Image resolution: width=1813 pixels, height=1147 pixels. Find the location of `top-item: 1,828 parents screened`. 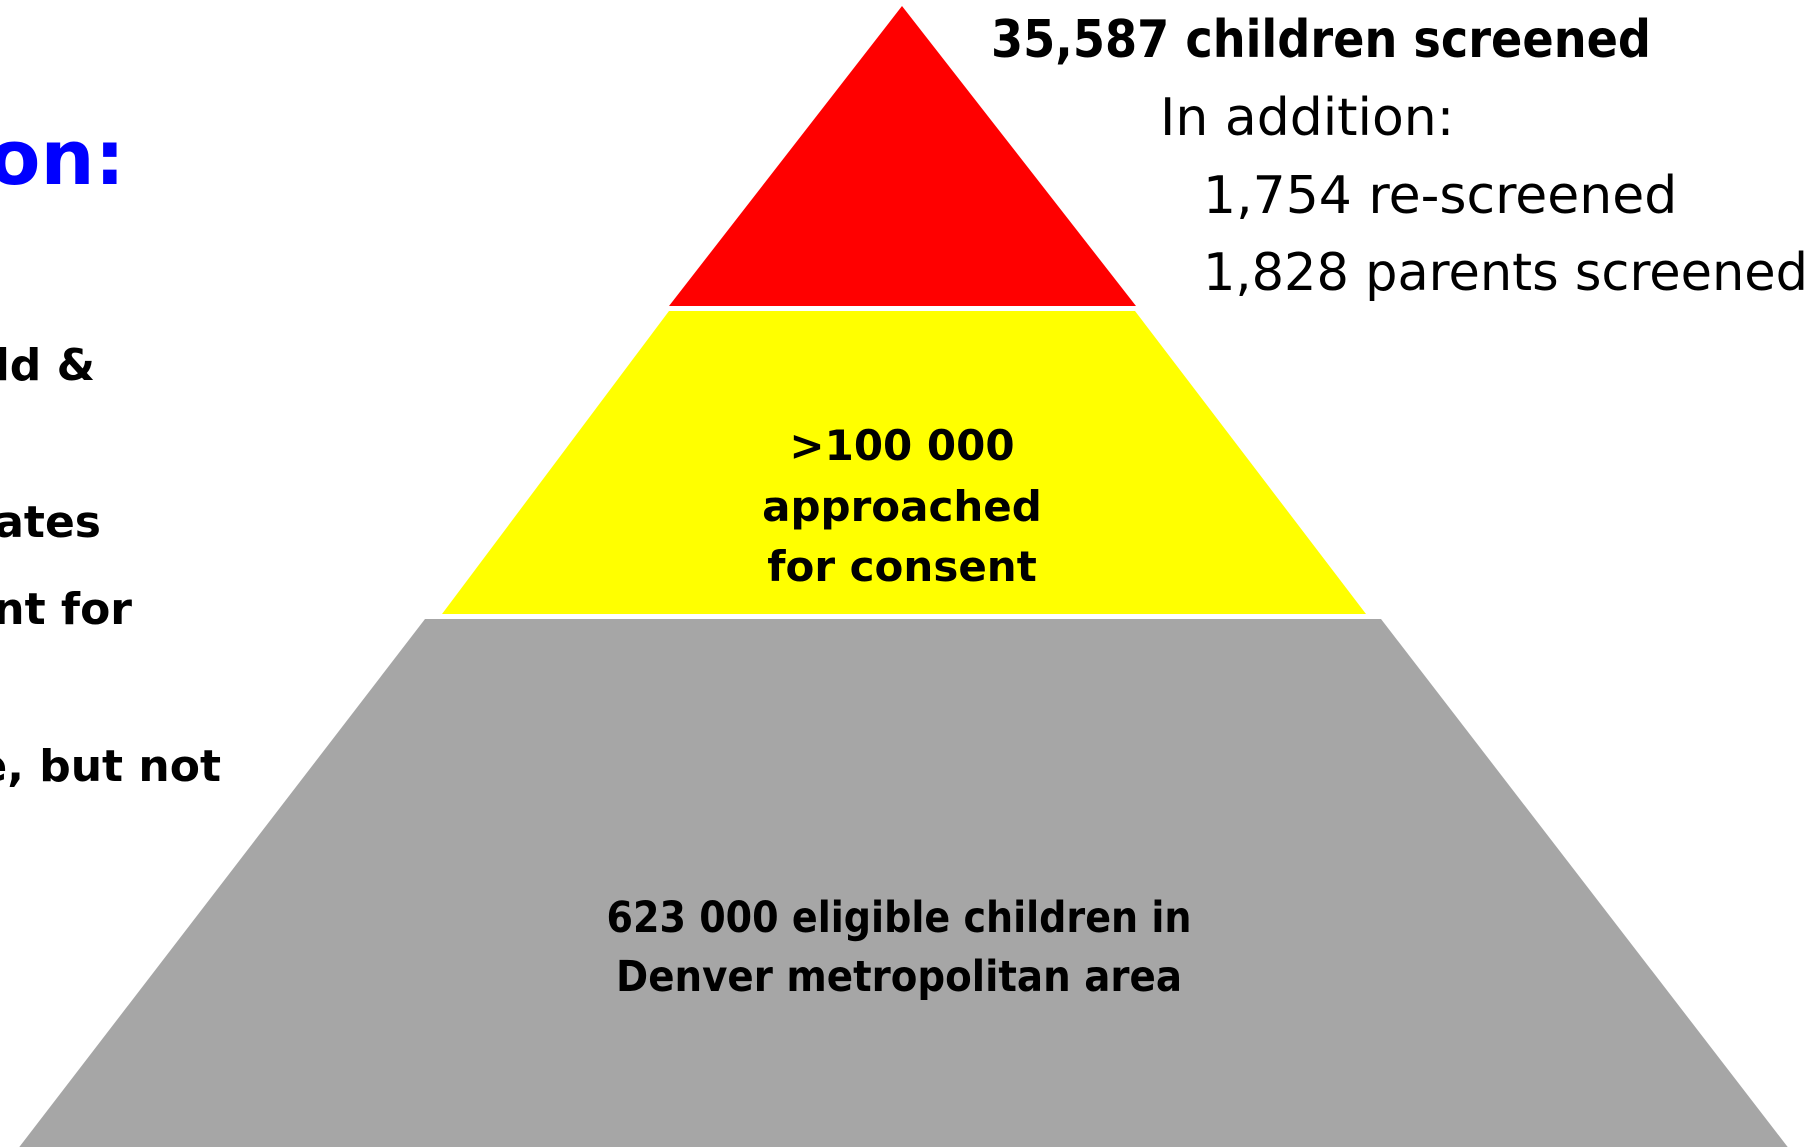

top-item: 1,828 parents screened is located at coordinates (1505, 273).